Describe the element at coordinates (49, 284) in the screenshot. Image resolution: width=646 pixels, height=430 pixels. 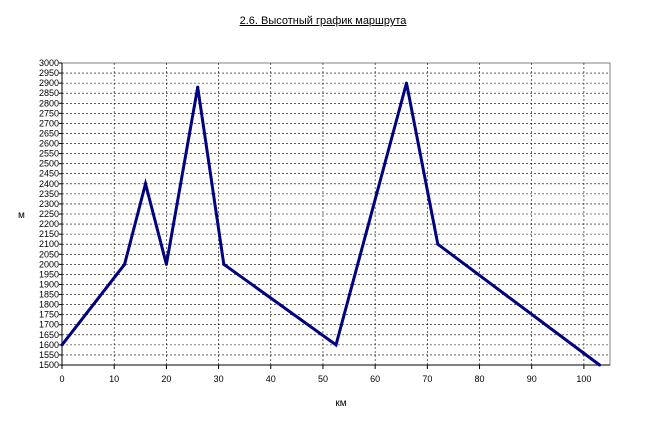
I see `y-tick-label: 1900` at that location.